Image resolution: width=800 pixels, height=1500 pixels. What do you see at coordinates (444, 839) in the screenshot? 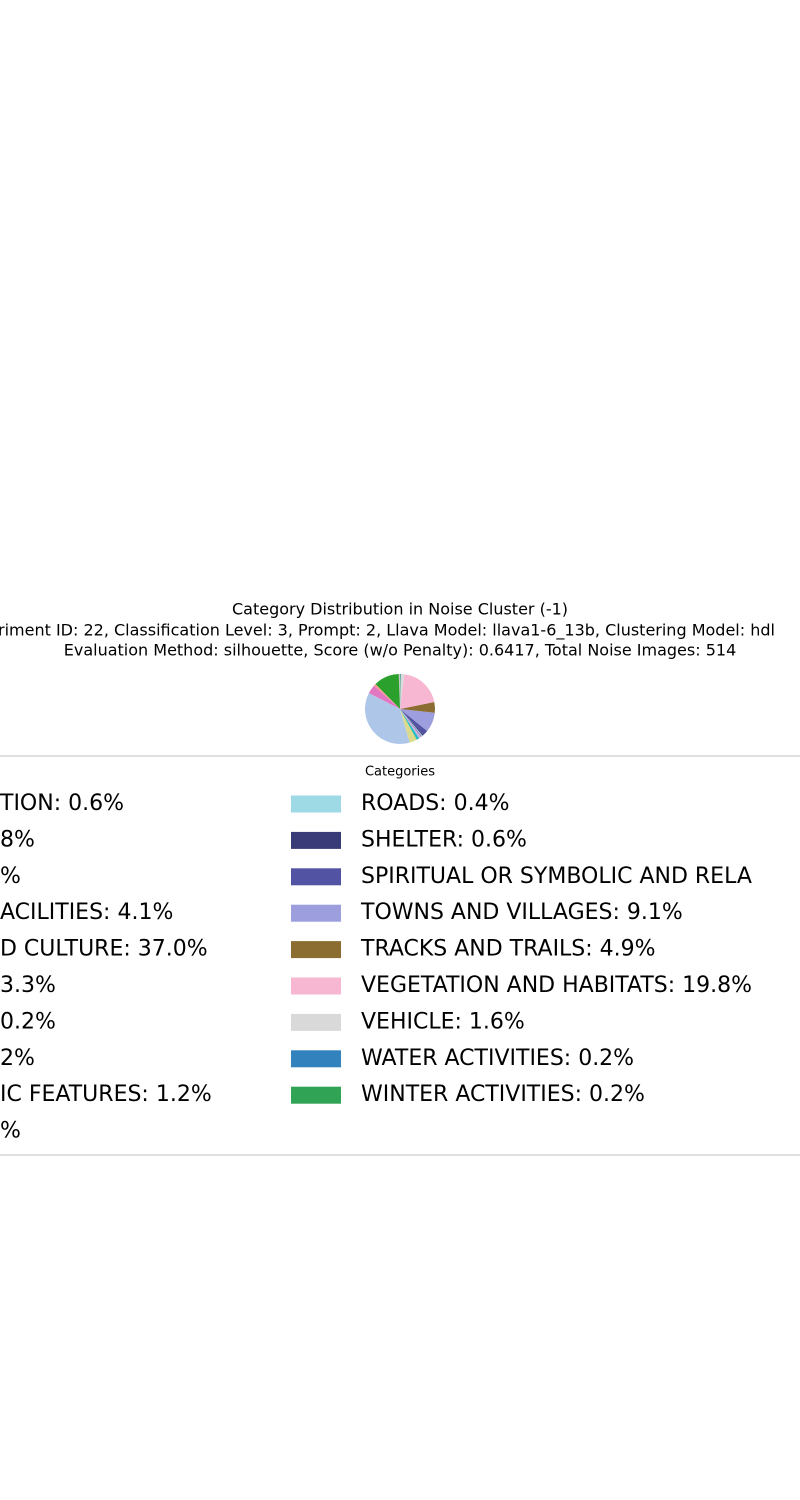
I see `legend-label: SHELTER: 0.6%` at bounding box center [444, 839].